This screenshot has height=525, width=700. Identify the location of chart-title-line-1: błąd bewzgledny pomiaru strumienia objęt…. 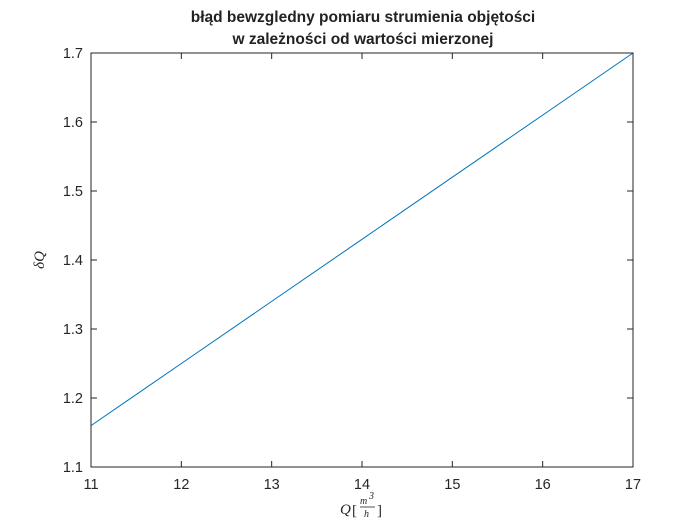
(363, 17).